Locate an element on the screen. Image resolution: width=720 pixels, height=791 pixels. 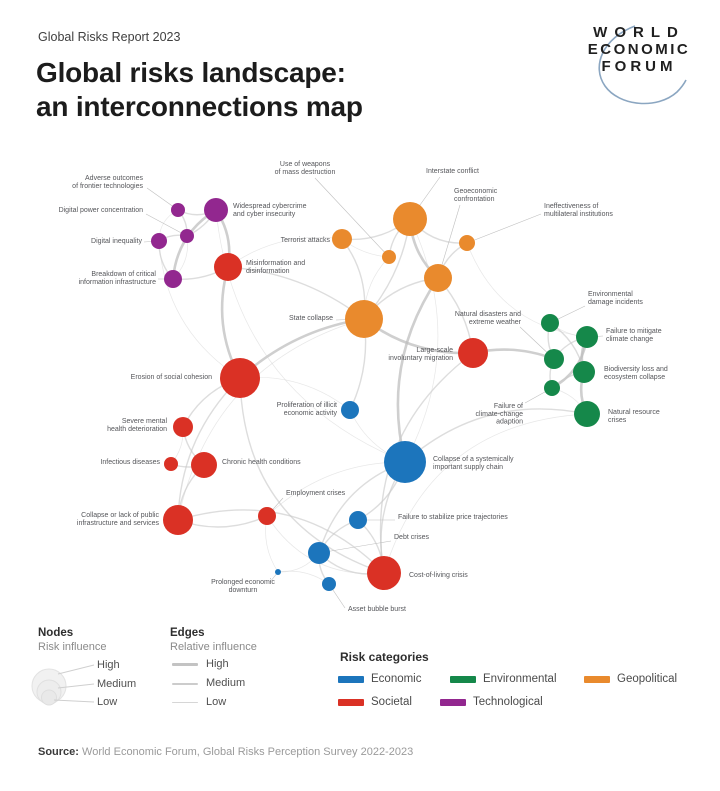
leader-weapons is located at coordinates (352, 217).